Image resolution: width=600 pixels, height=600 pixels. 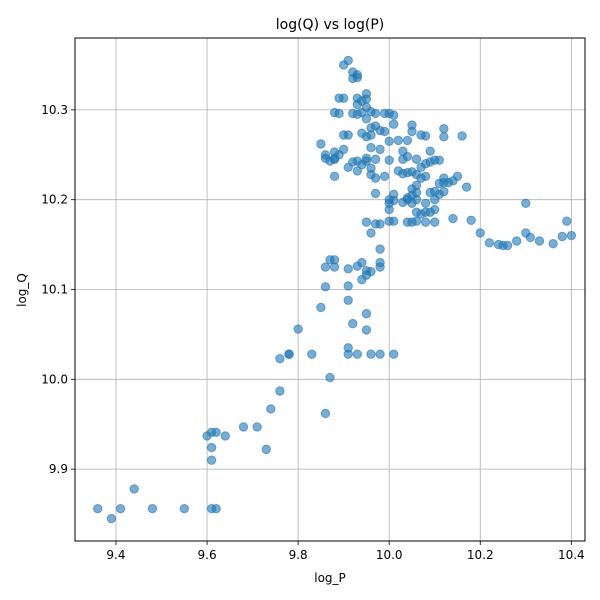 What do you see at coordinates (22, 290) in the screenshot?
I see `y-axis-label: log_Q` at bounding box center [22, 290].